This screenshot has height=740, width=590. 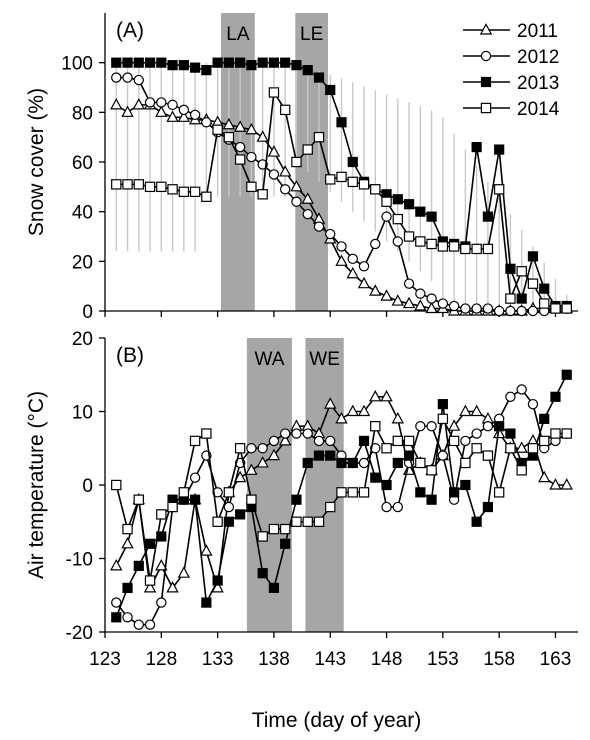 I want to click on legend-item-2011: 2011, so click(x=510, y=31).